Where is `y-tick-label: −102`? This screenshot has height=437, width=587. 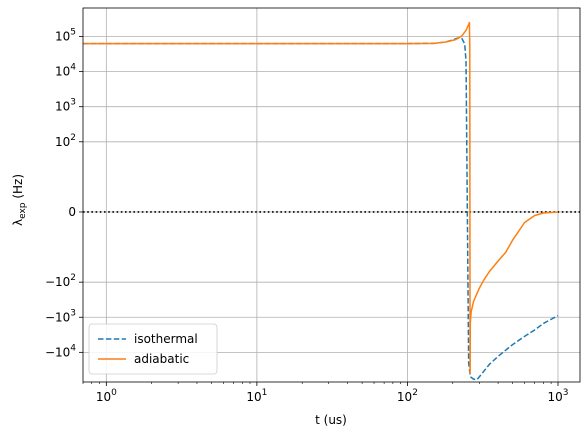
y-tick-label: −102 is located at coordinates (60, 281).